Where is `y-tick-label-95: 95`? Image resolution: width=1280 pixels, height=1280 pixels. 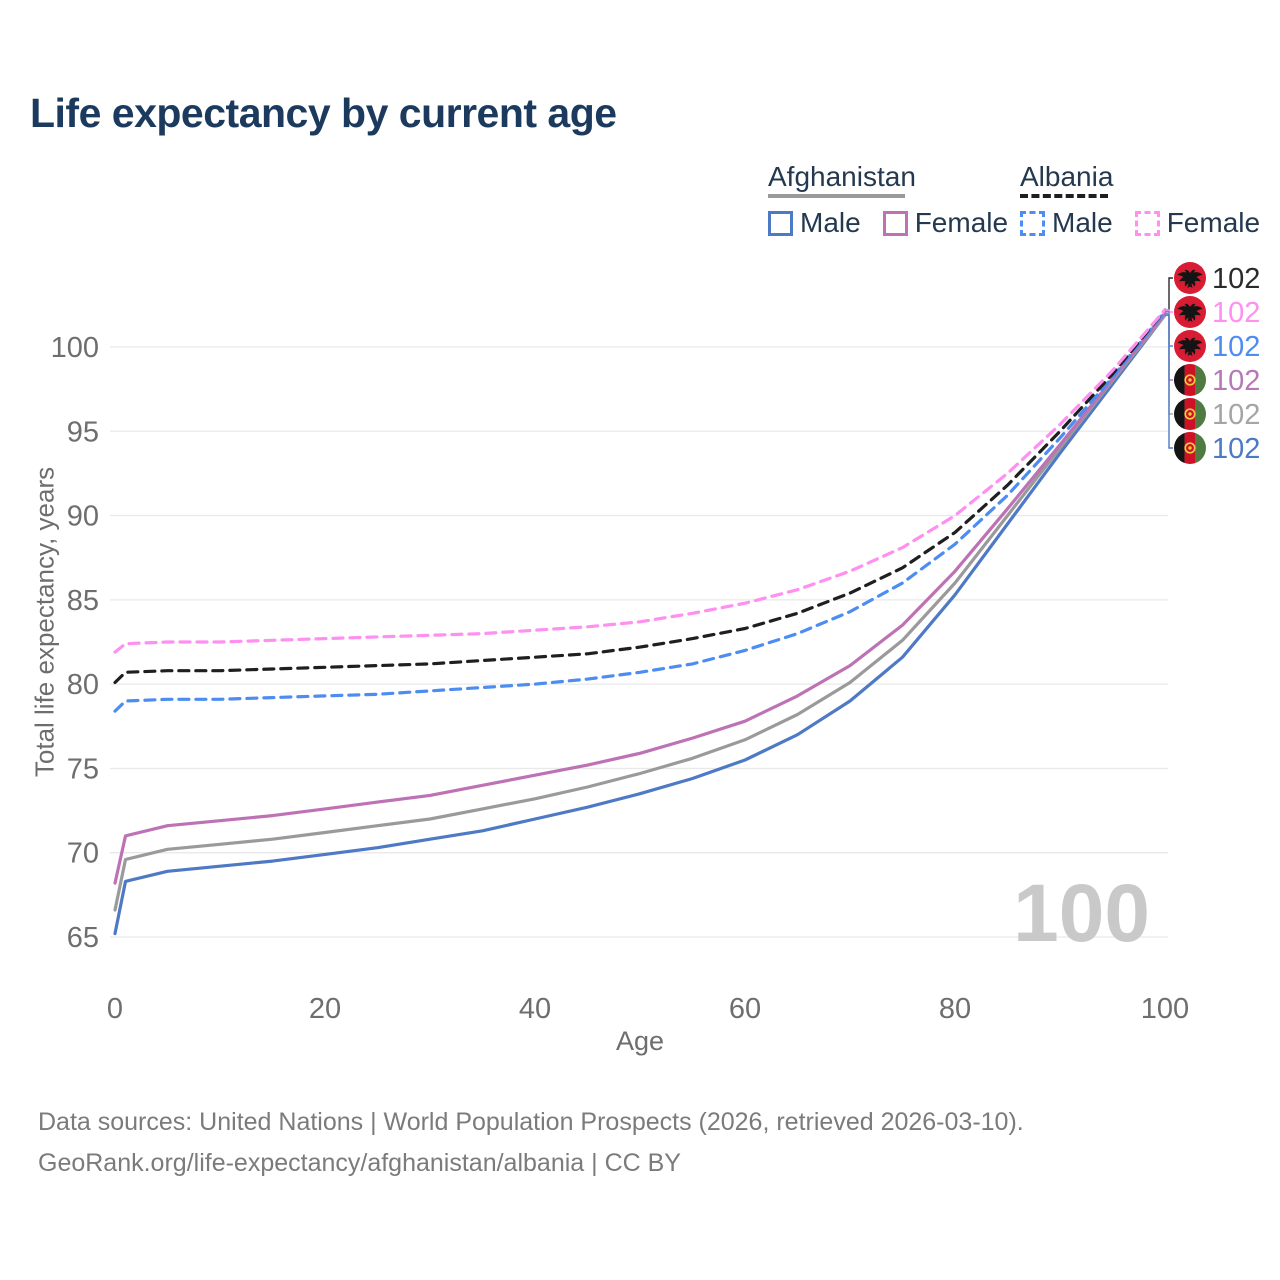 y-tick-label-95: 95 is located at coordinates (83, 432).